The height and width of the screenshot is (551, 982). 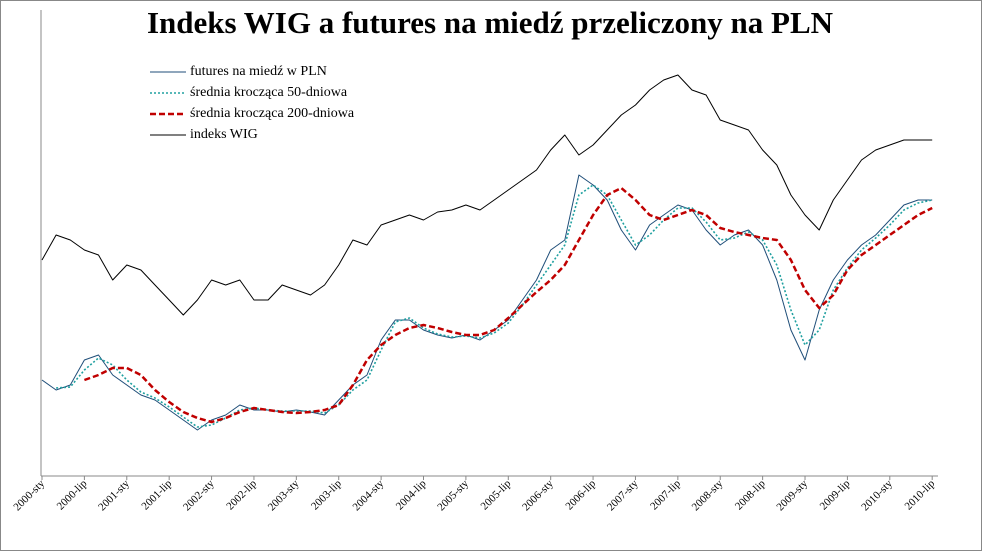 What do you see at coordinates (272, 113) in the screenshot?
I see `legend-label: średnia krocząca 200-dniowa` at bounding box center [272, 113].